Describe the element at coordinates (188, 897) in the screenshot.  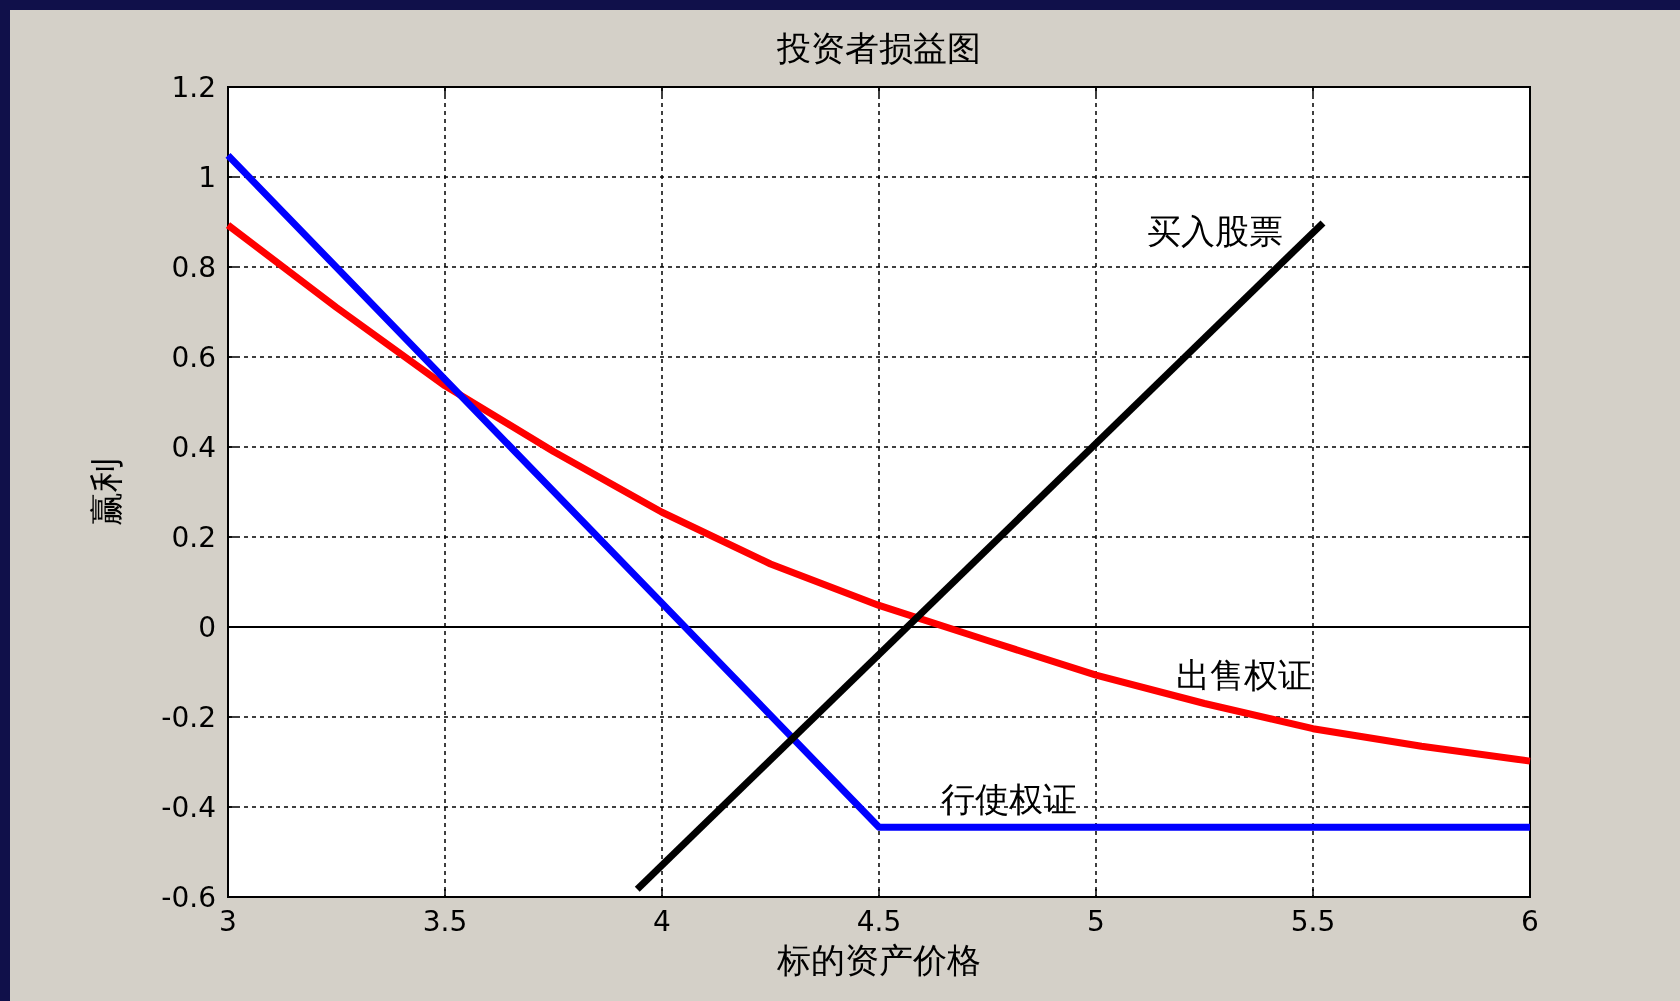
I see `y-tick-label: -0.6` at that location.